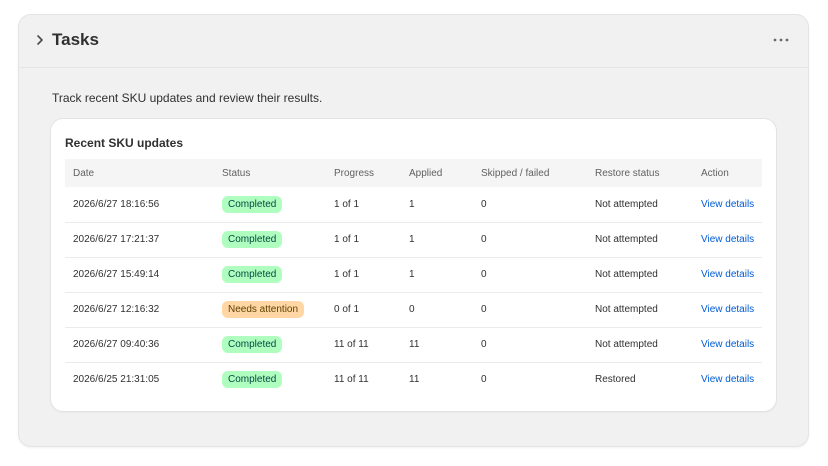 This screenshot has height=466, width=828. Describe the element at coordinates (515, 173) in the screenshot. I see `column-header: Skipped / failed` at that location.